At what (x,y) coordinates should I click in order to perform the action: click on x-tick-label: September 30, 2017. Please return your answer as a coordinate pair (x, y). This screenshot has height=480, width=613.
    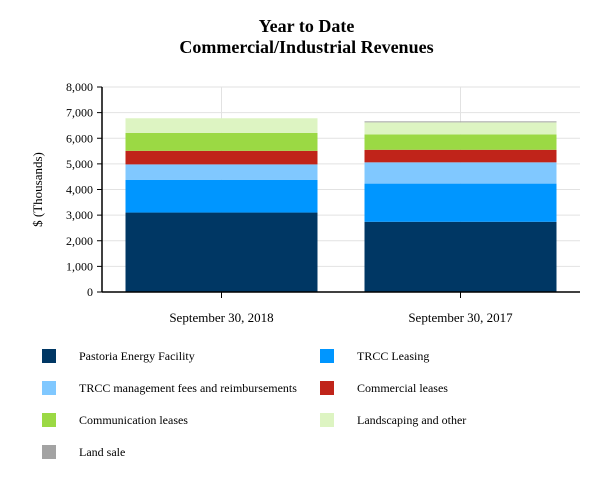
    Looking at the image, I should click on (460, 317).